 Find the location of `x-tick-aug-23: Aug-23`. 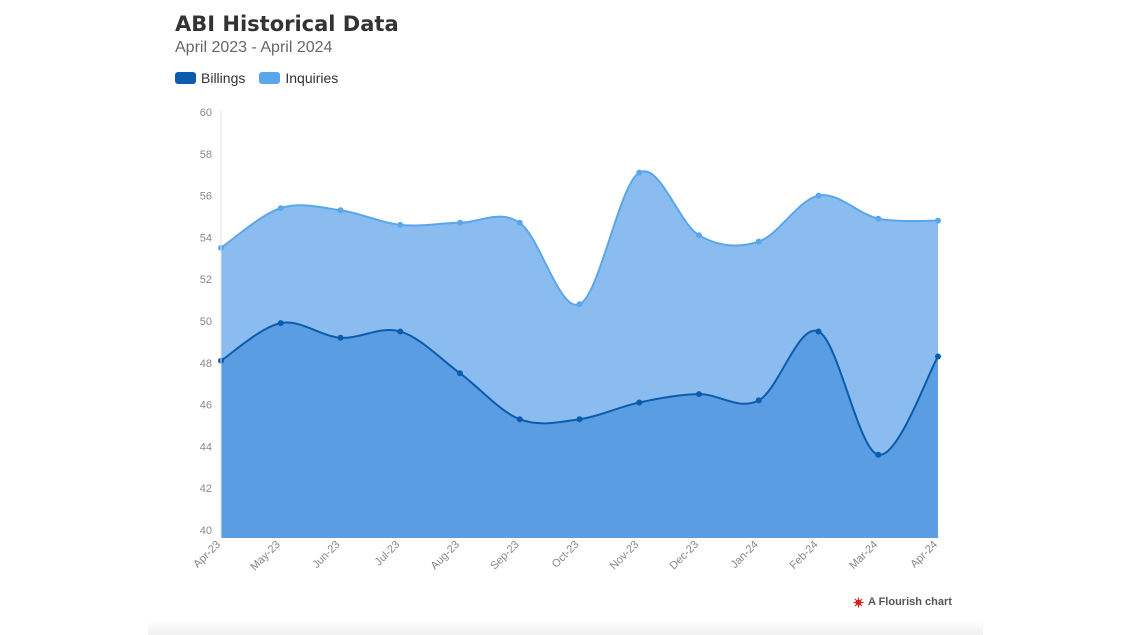

x-tick-aug-23: Aug-23 is located at coordinates (446, 556).